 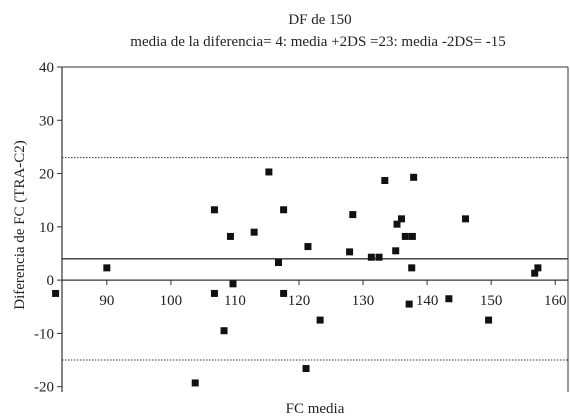 What do you see at coordinates (44, 334) in the screenshot?
I see `y-tick-label: -10` at bounding box center [44, 334].